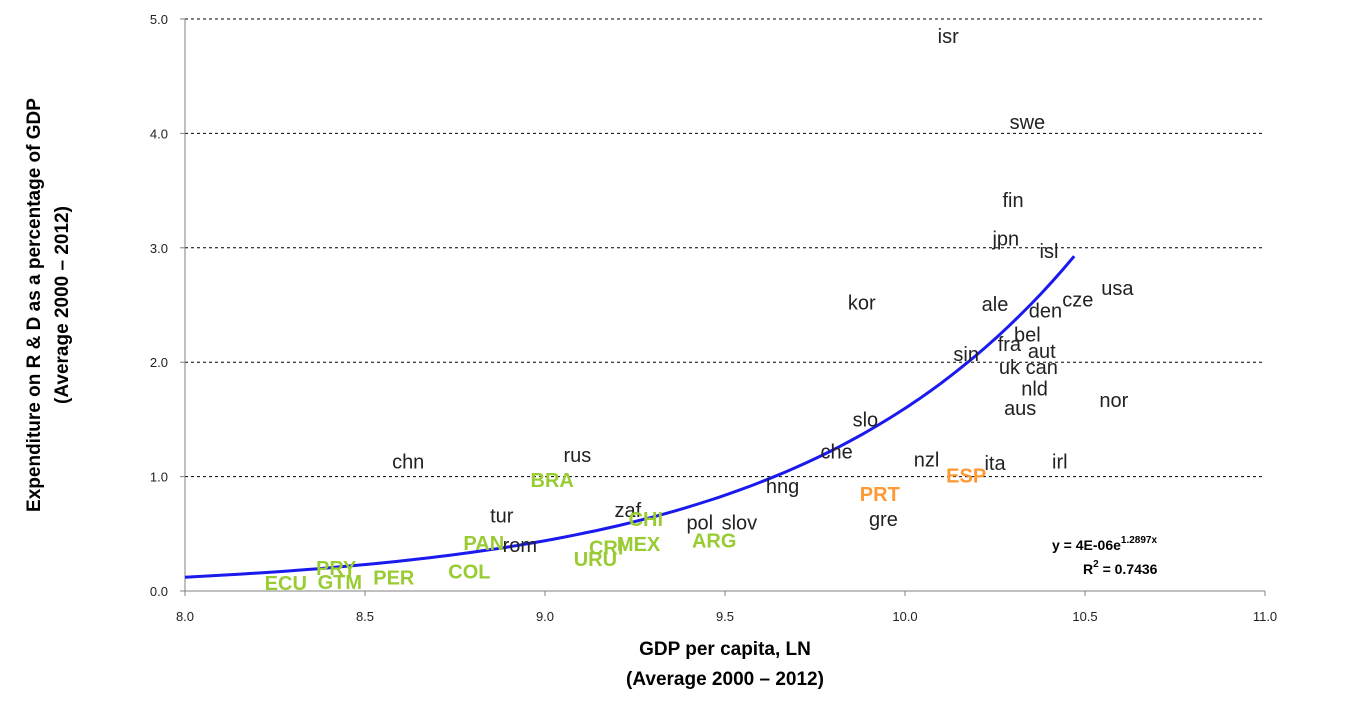 This screenshot has height=710, width=1362. Describe the element at coordinates (159, 248) in the screenshot. I see `y-tick-label: 3.0` at that location.